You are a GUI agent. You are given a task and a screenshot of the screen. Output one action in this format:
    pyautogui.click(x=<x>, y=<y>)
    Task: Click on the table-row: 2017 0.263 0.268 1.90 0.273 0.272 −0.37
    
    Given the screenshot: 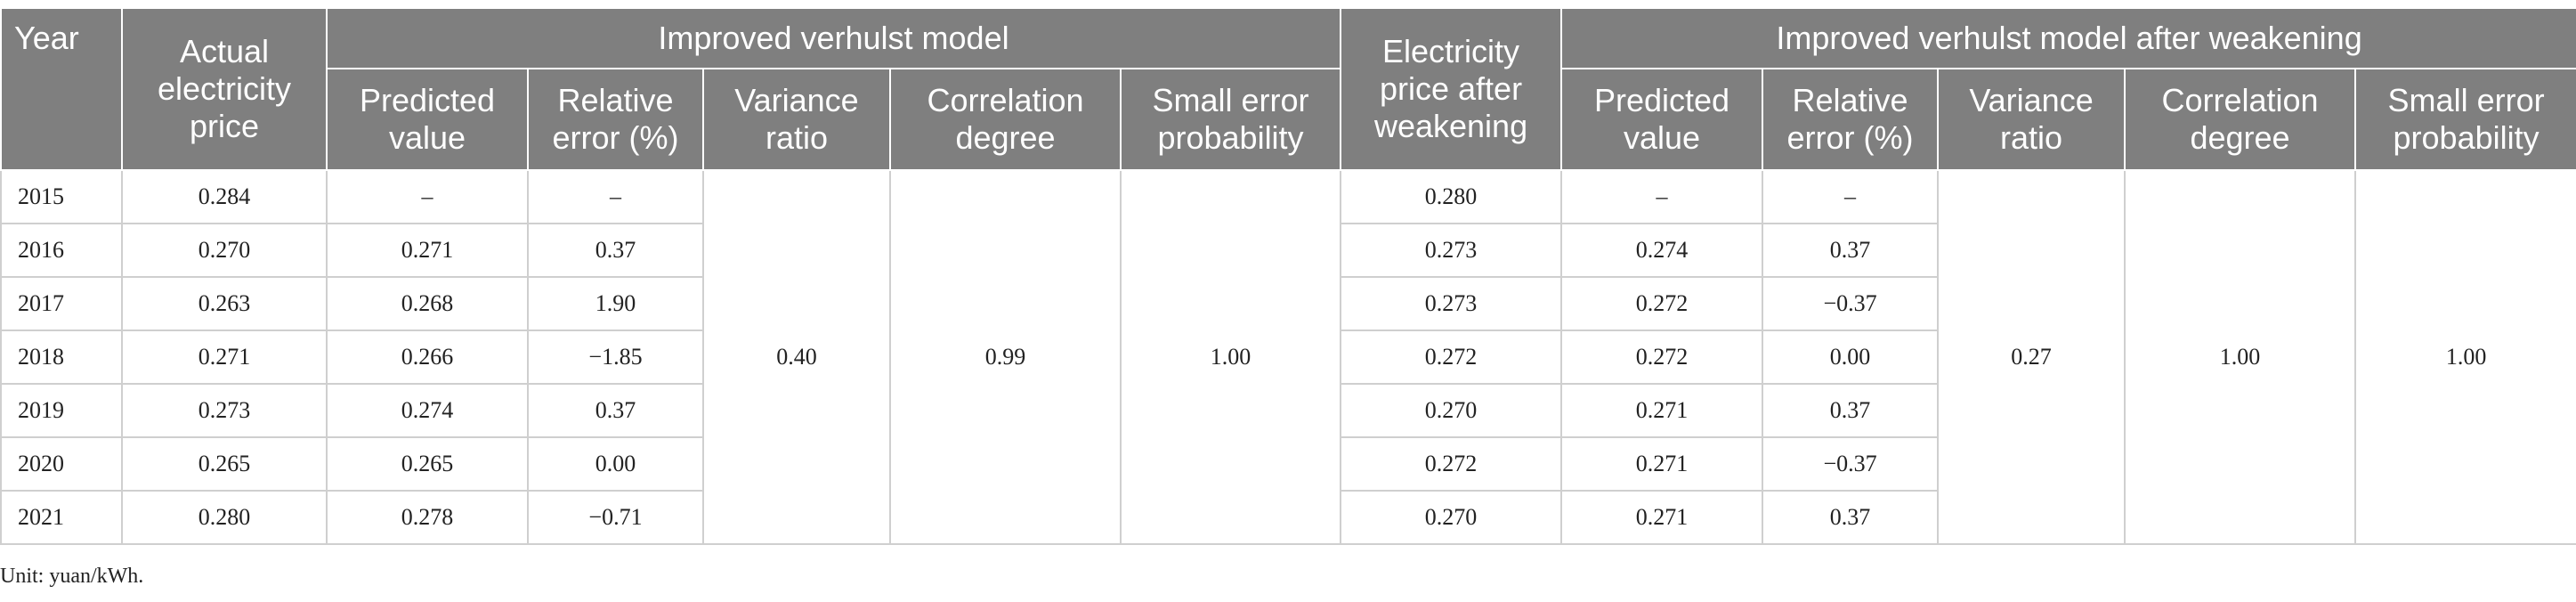 What is the action you would take?
    pyautogui.click(x=1288, y=303)
    